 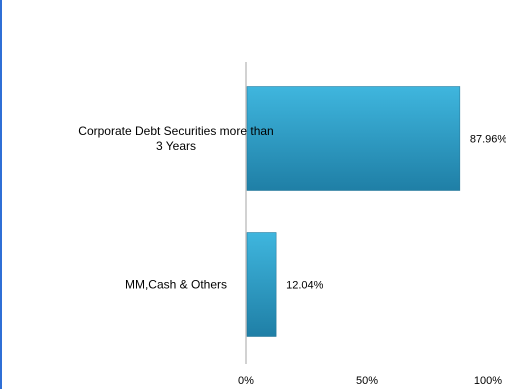 What do you see at coordinates (176, 285) in the screenshot?
I see `category-label-1-line-0: MM,Cash & Others` at bounding box center [176, 285].